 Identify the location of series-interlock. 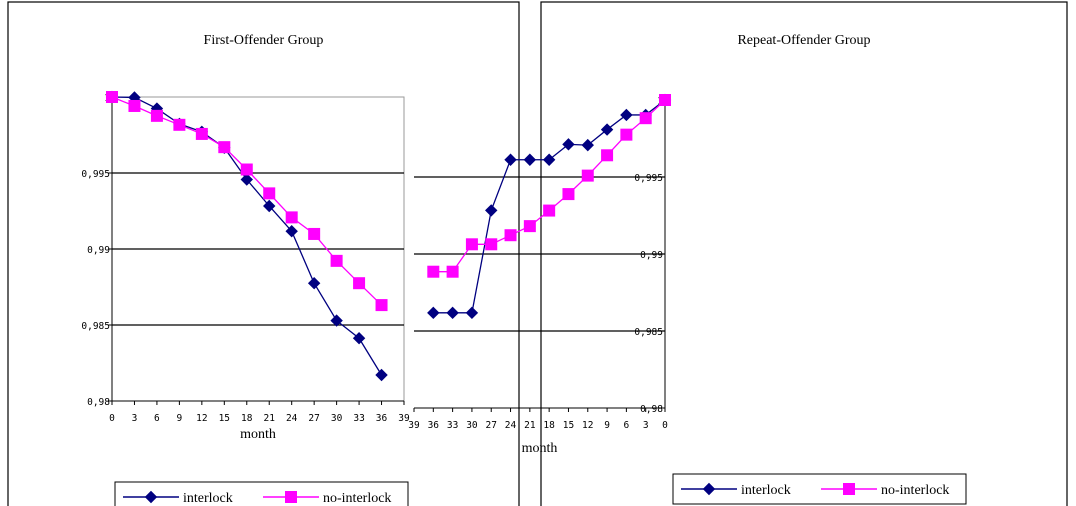
(549, 206).